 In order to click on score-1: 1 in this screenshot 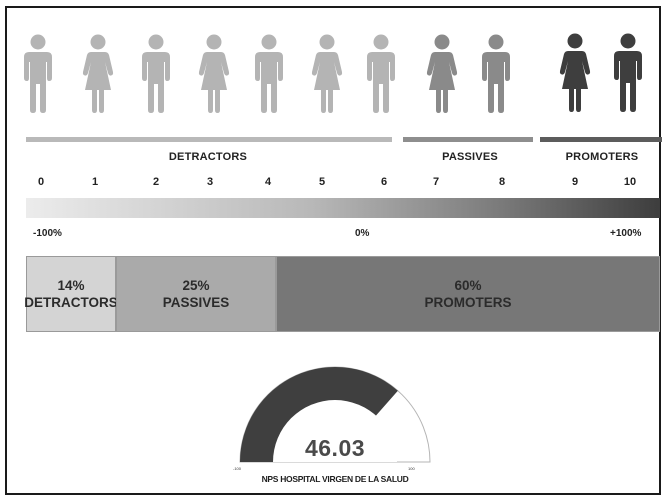, I will do `click(95, 182)`.